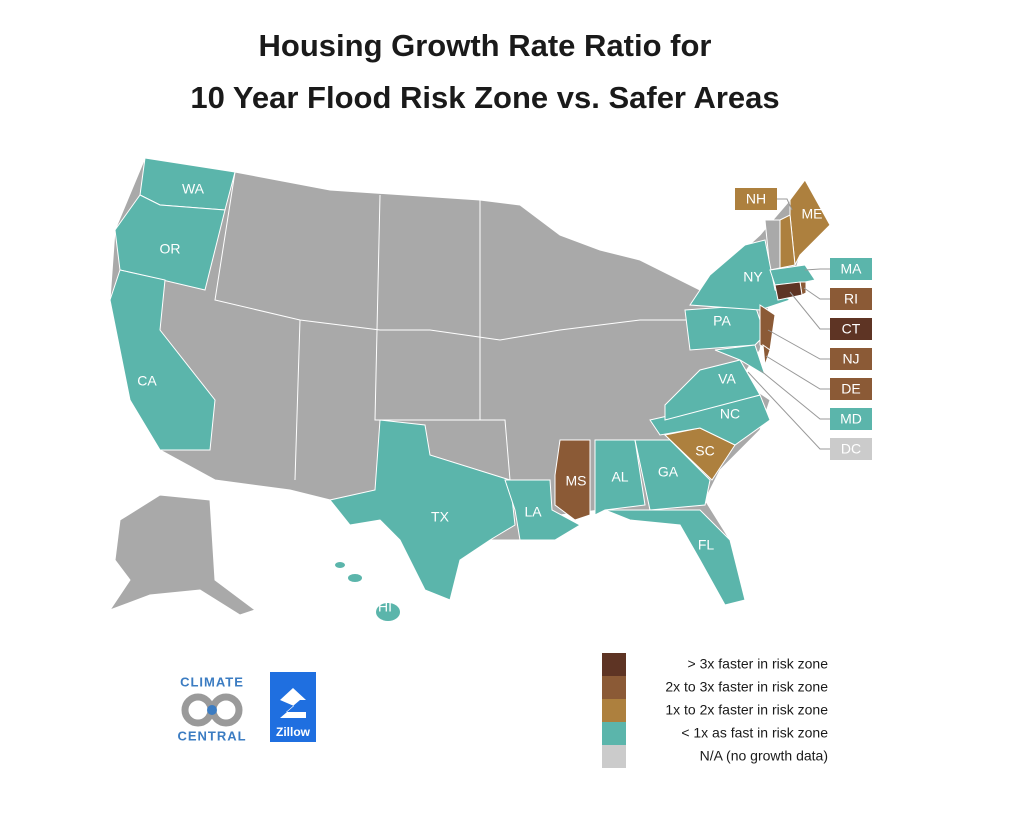  I want to click on state-label: HI, so click(385, 607).